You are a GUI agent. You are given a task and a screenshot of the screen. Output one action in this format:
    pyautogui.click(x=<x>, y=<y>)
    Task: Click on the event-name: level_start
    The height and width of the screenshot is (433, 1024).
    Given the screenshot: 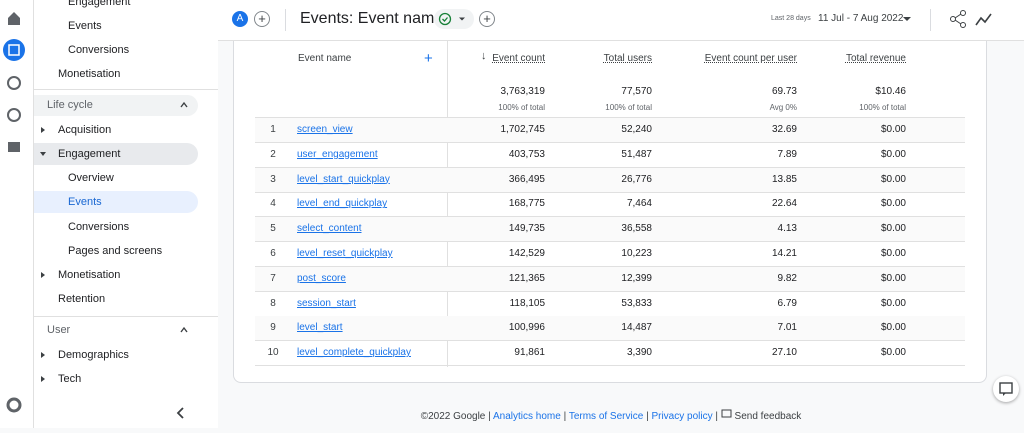 What is the action you would take?
    pyautogui.click(x=320, y=328)
    